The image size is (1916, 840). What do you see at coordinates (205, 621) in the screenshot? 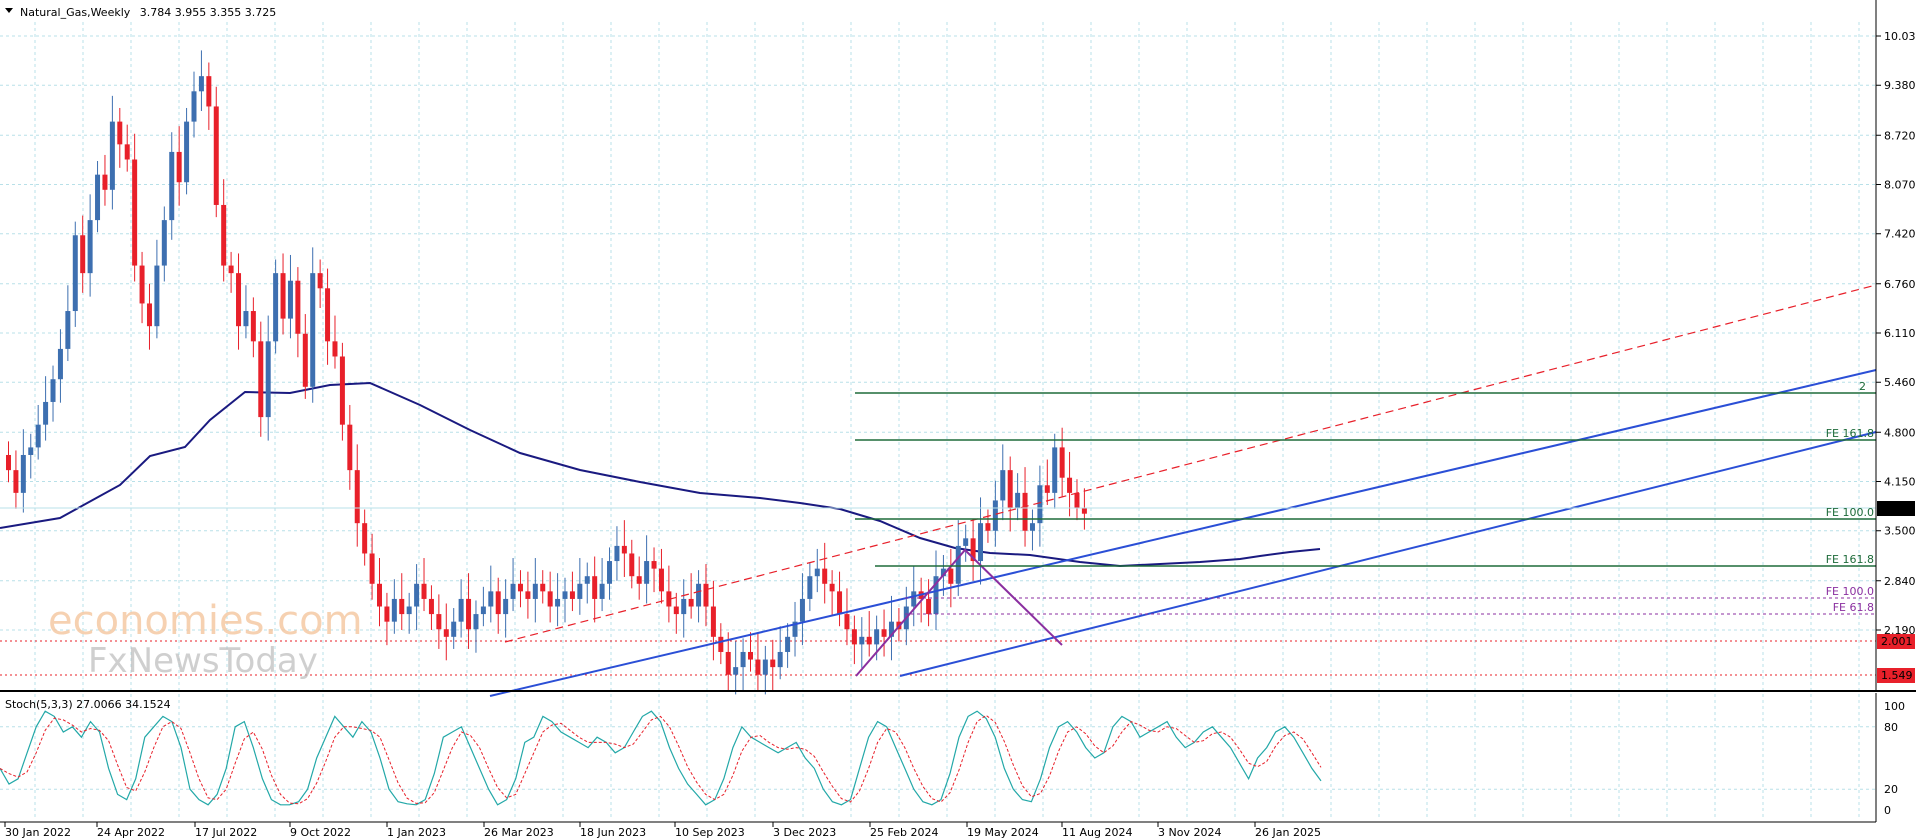
I see `watermark-economies: economies.com` at bounding box center [205, 621].